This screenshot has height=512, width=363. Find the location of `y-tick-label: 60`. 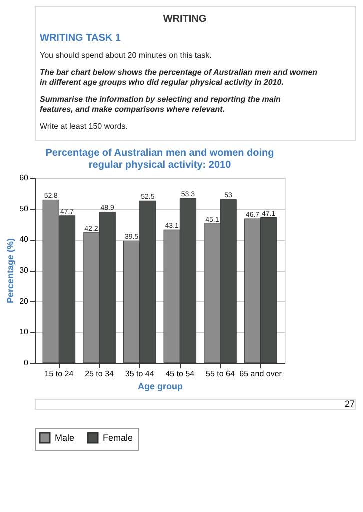

y-tick-label: 60 is located at coordinates (25, 178).